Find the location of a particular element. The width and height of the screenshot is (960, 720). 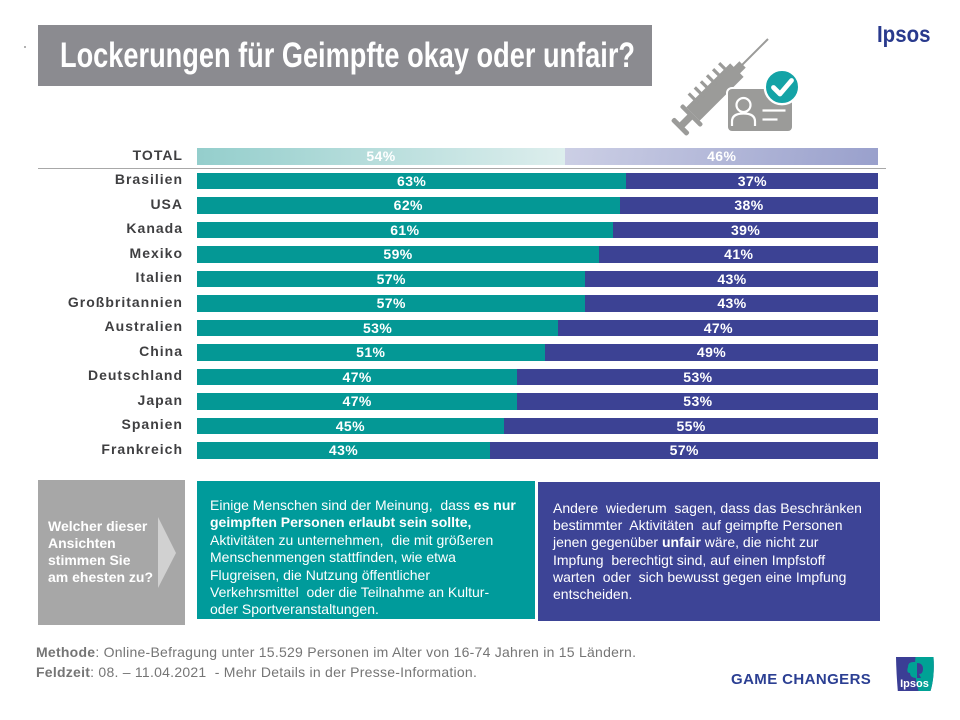

svg-text: Ipsos is located at coordinates (914, 684).